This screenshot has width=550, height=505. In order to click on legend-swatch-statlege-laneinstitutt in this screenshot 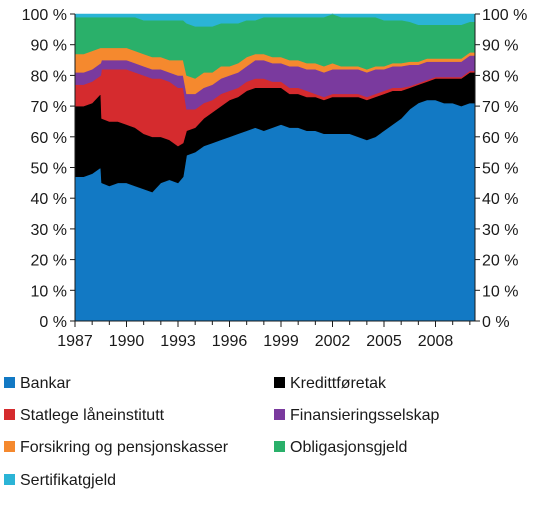, I will do `click(9, 414)`.